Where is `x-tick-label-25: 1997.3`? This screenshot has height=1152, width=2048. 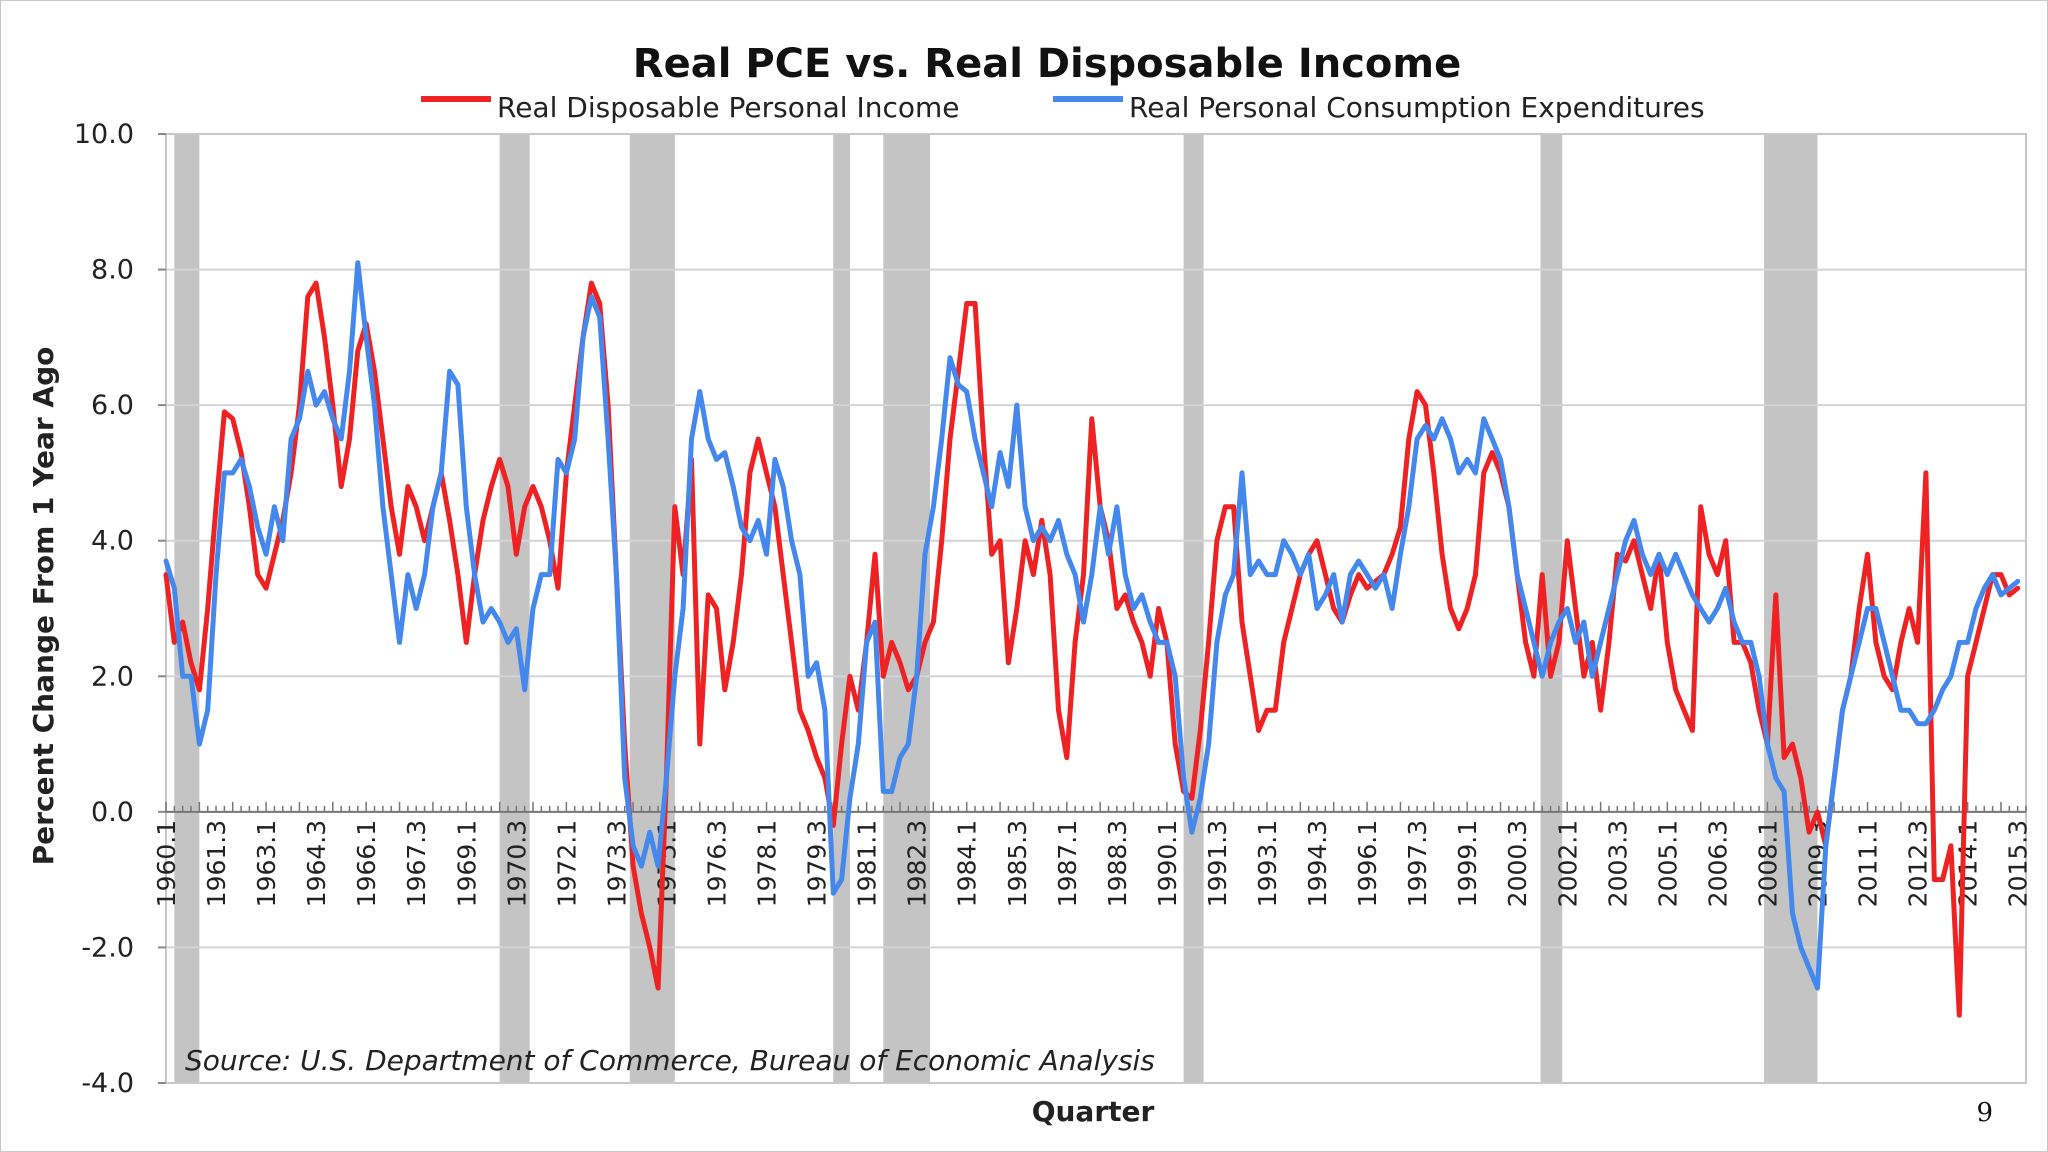
x-tick-label-25: 1997.3 is located at coordinates (1417, 863).